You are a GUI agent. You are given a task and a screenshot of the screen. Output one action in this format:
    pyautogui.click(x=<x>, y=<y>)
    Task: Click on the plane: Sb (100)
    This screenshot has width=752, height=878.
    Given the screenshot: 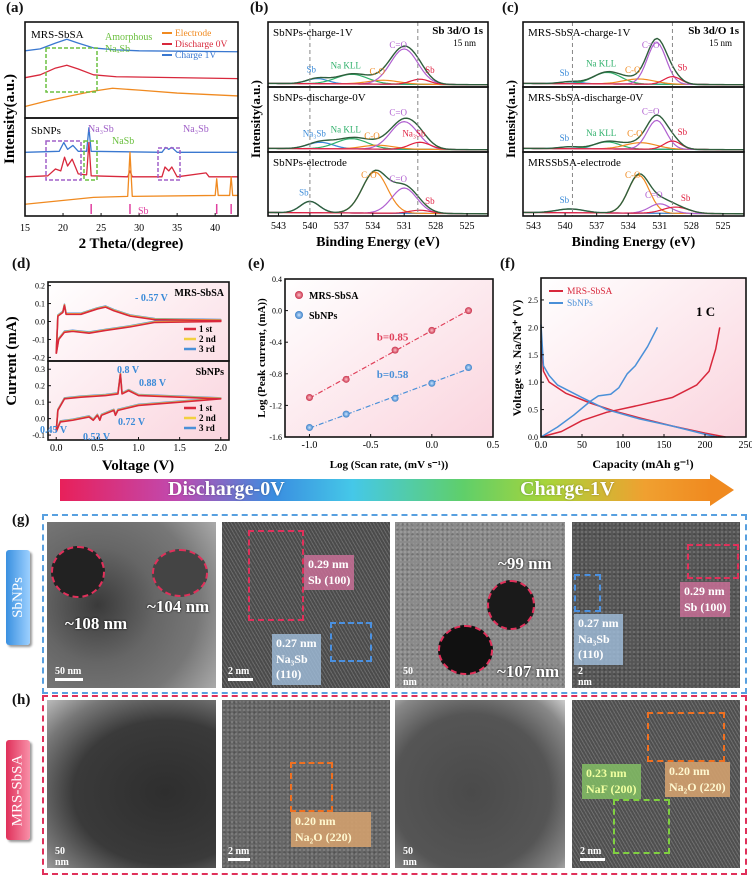 What is the action you would take?
    pyautogui.click(x=705, y=606)
    